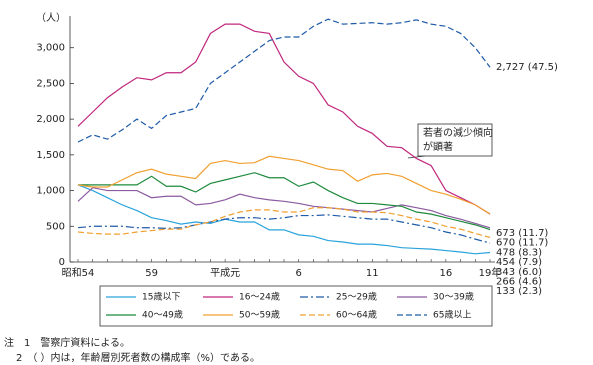 The height and width of the screenshot is (365, 593). What do you see at coordinates (161, 297) in the screenshot?
I see `legend-label: 15歳以下` at bounding box center [161, 297].